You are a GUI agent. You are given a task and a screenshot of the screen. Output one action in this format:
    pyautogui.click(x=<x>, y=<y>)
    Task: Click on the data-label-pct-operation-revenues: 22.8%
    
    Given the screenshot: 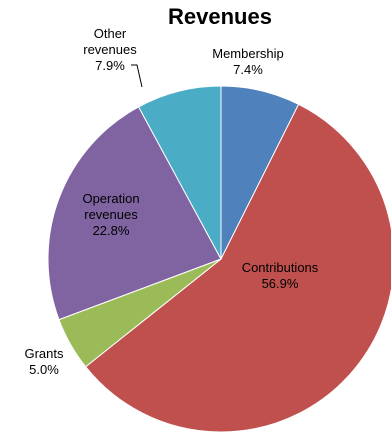 What is the action you would take?
    pyautogui.click(x=111, y=230)
    